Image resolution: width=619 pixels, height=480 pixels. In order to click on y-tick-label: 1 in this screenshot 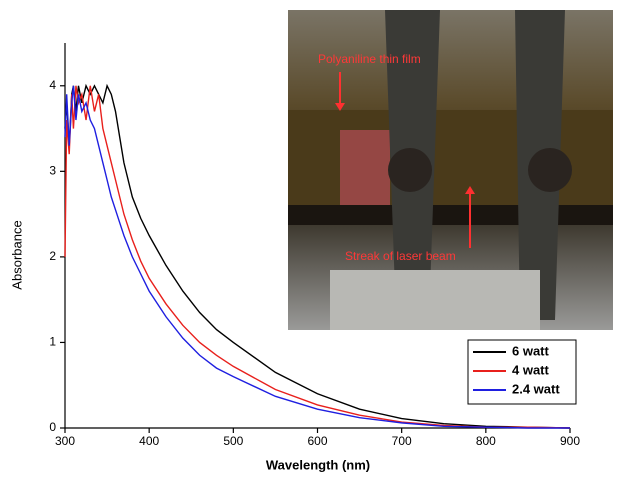, I will do `click(52, 342)`.